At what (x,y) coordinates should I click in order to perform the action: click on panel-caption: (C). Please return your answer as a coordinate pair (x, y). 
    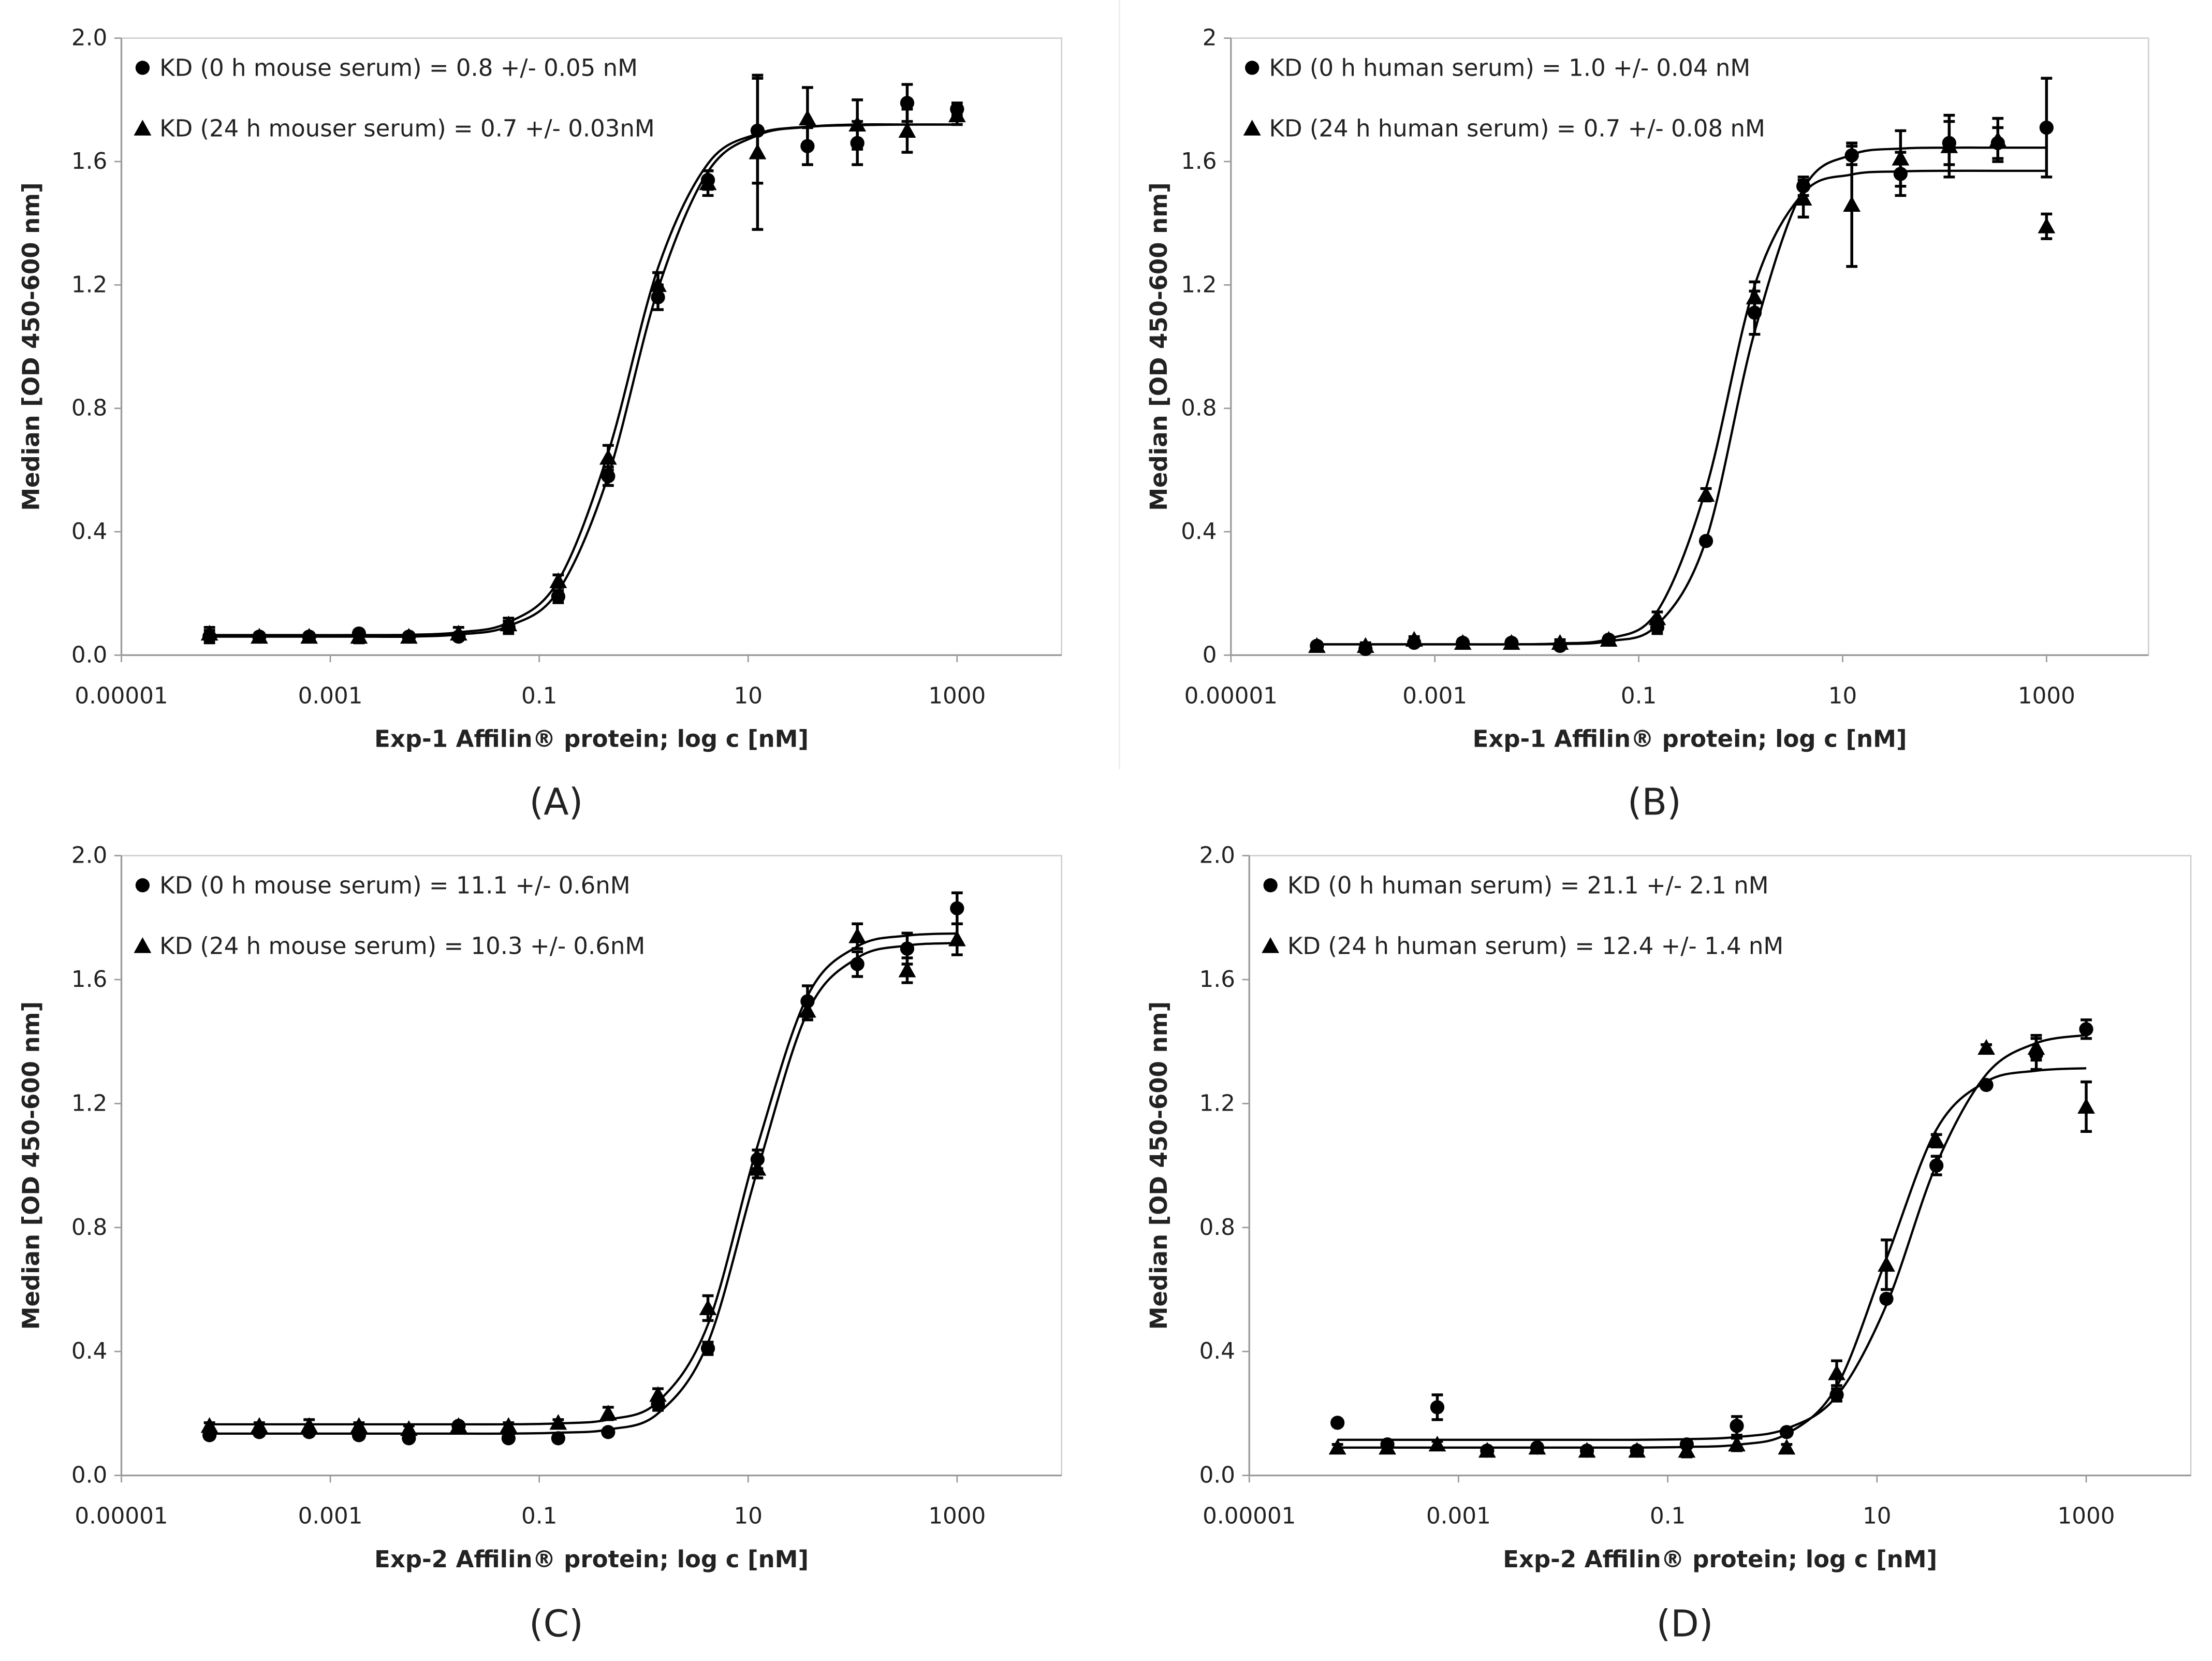
    Looking at the image, I should click on (556, 1623).